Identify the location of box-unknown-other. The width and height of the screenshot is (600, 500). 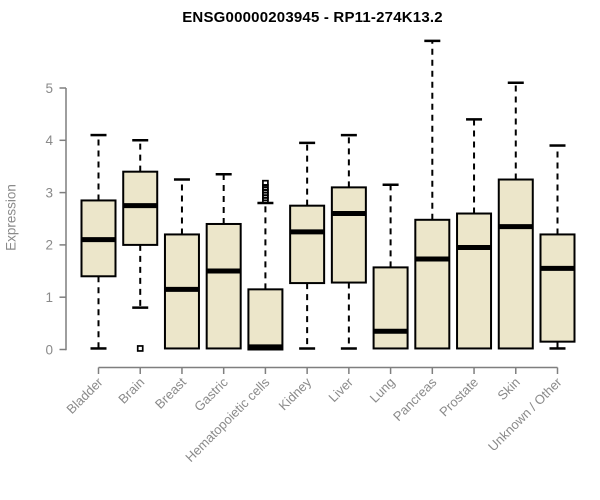
(557, 247).